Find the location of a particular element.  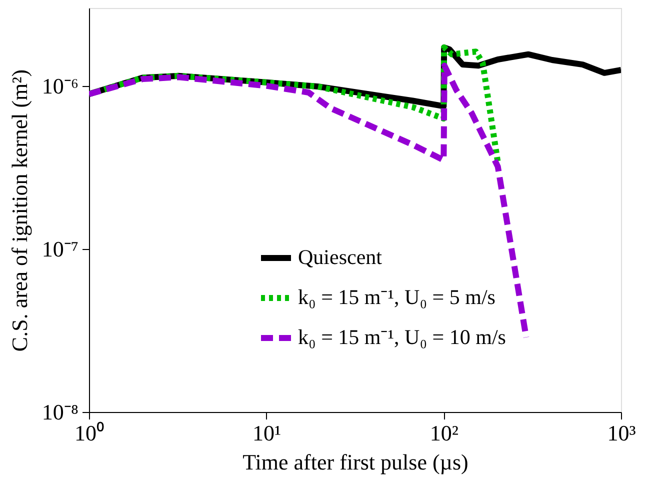

y-tick-label: 10⁻⁶ is located at coordinates (60, 85).